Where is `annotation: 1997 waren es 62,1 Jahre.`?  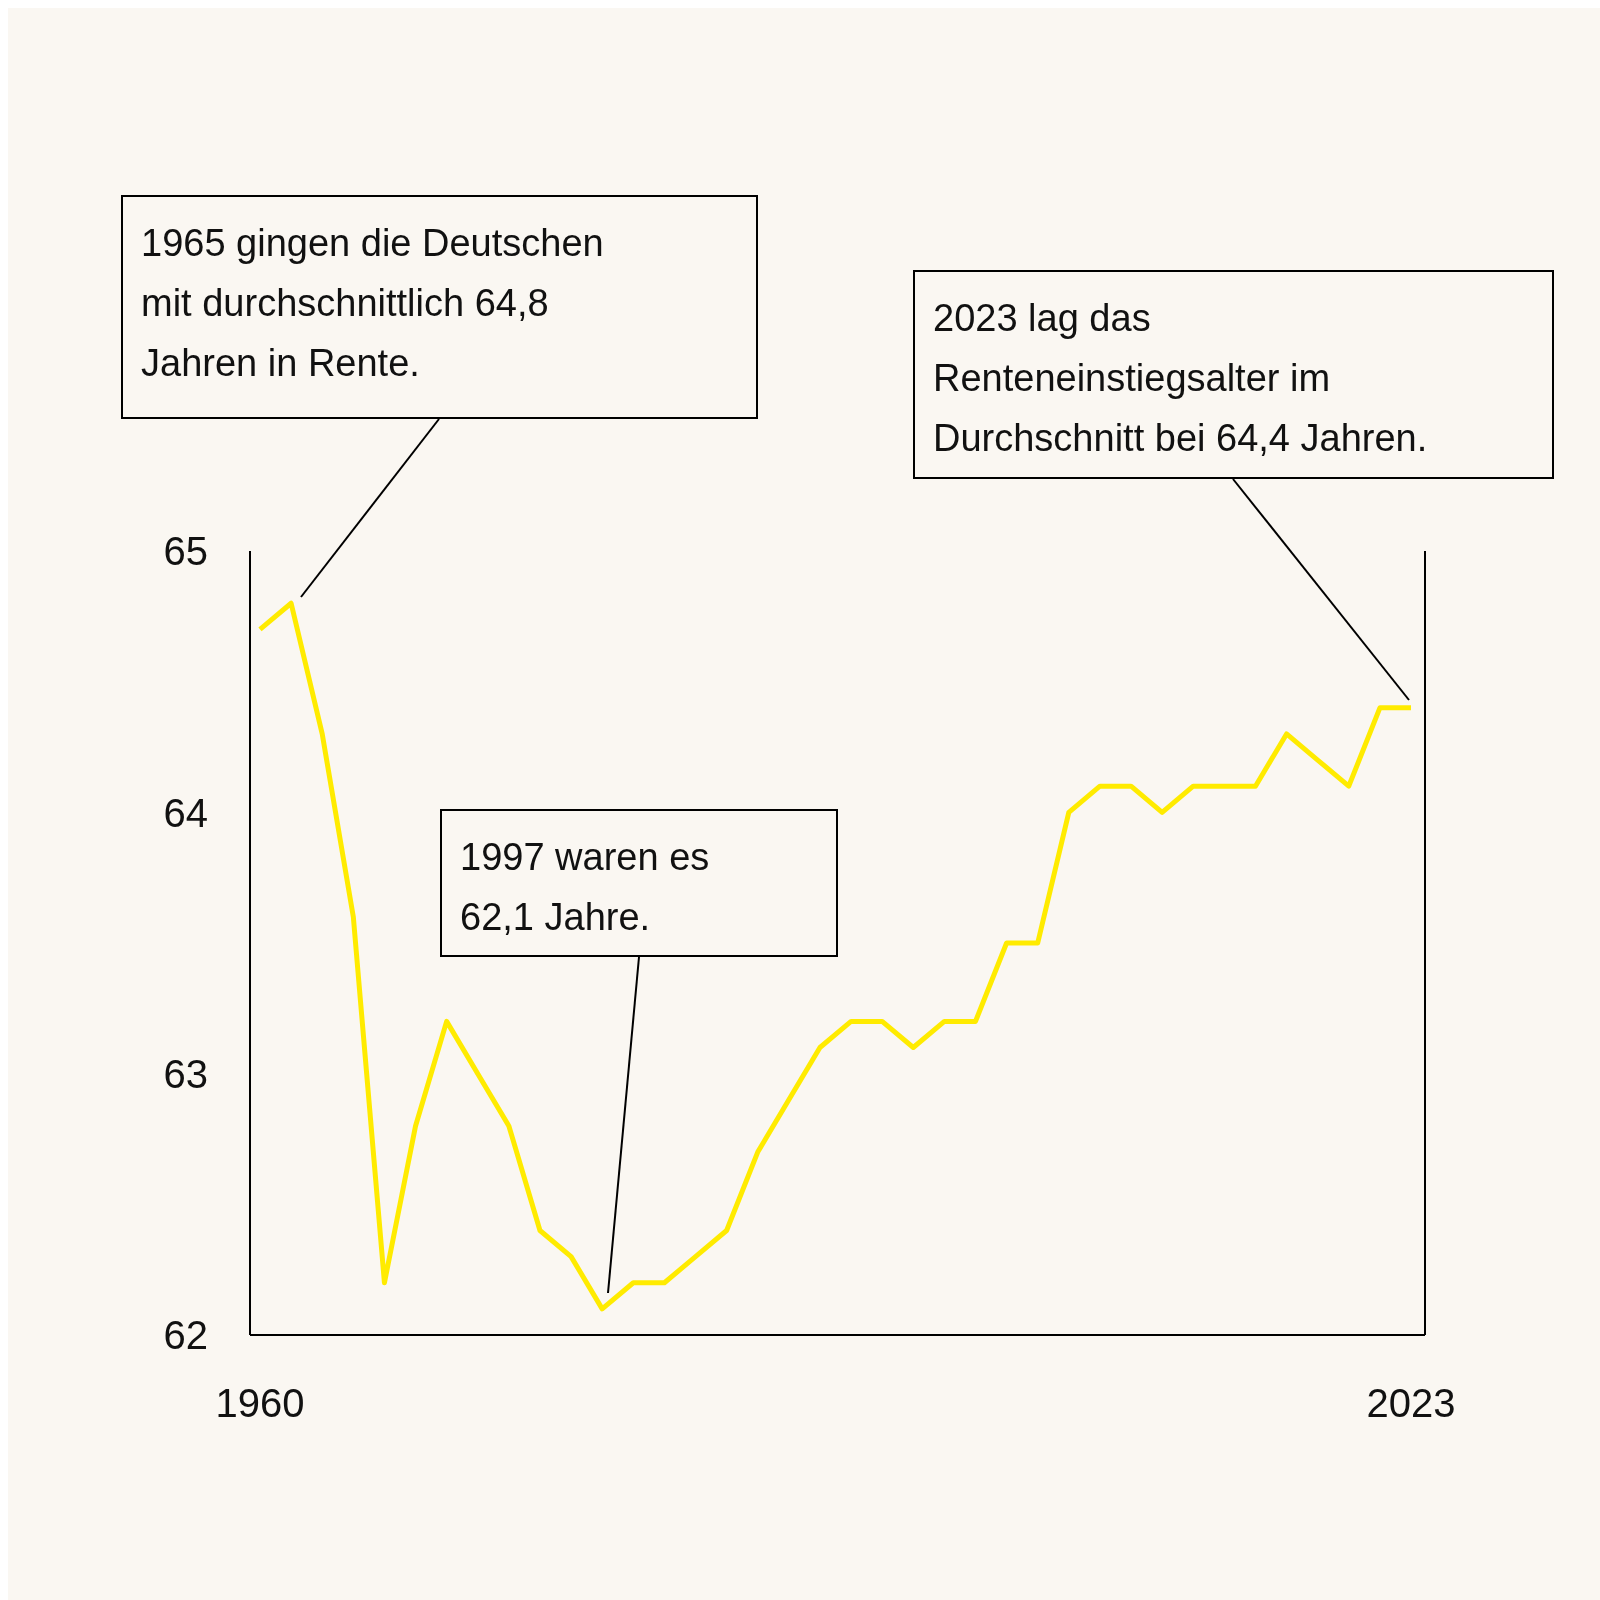 annotation: 1997 waren es 62,1 Jahre. is located at coordinates (639, 883).